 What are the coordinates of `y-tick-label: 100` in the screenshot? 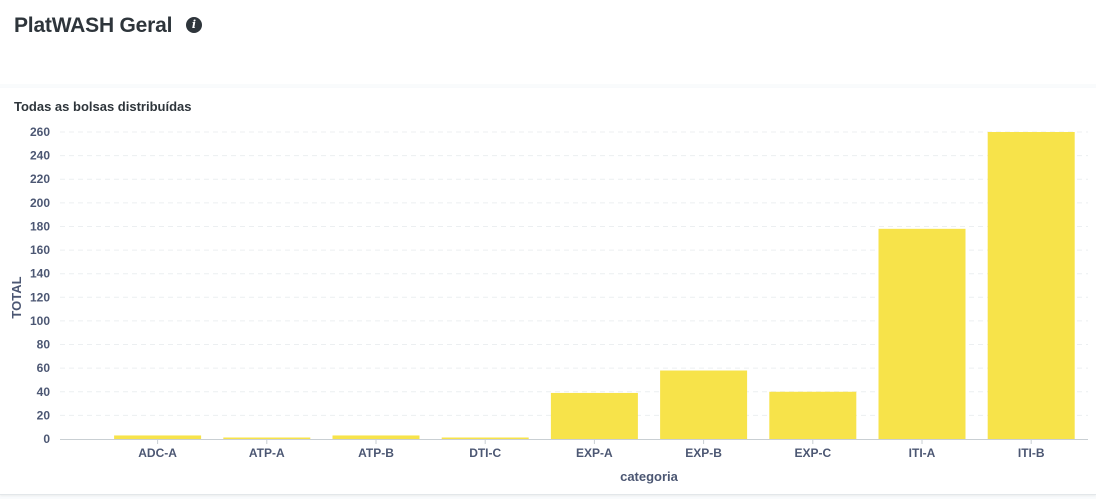 It's located at (40, 321).